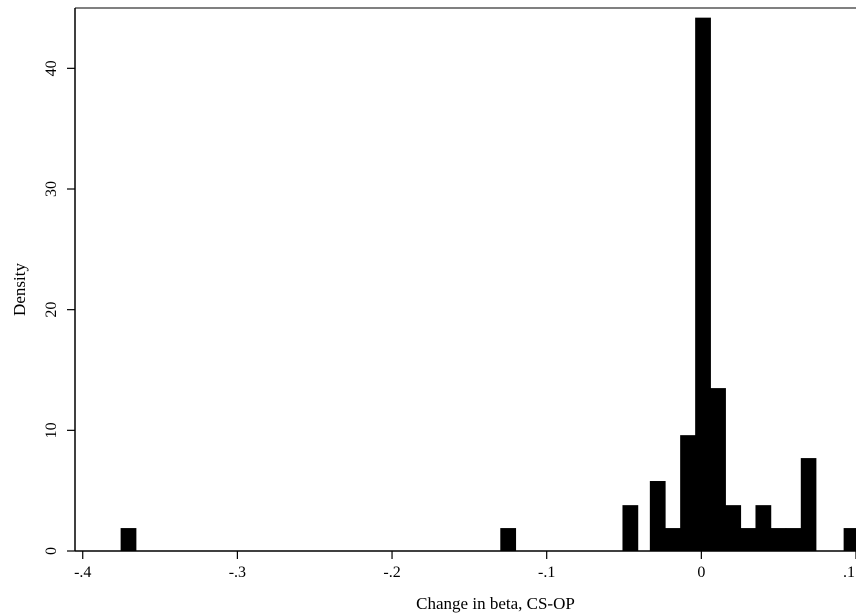 The height and width of the screenshot is (614, 856). Describe the element at coordinates (51, 551) in the screenshot. I see `y-tick-label: 0` at that location.